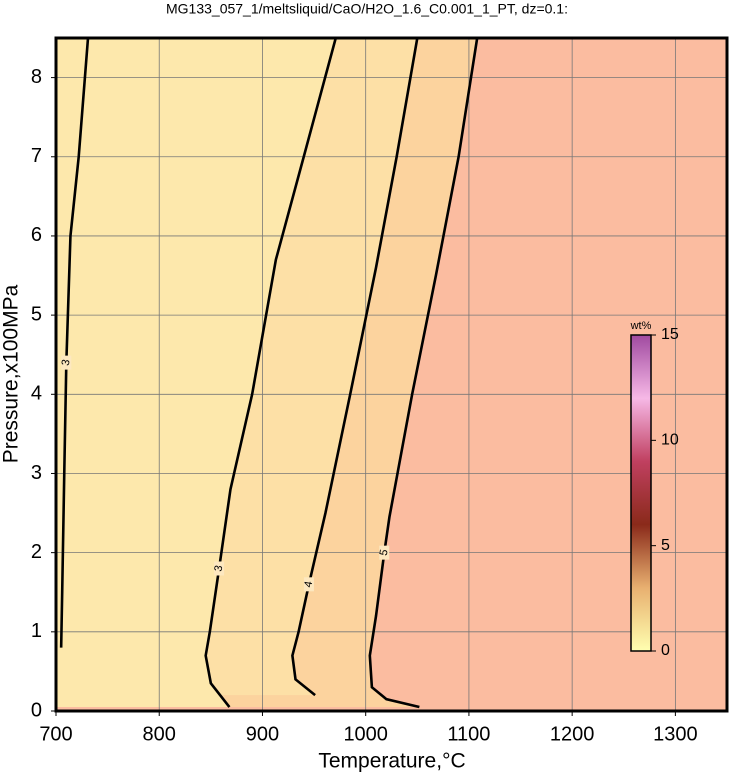 This screenshot has width=734, height=781. What do you see at coordinates (72, 343) in the screenshot?
I see `contour-fill` at bounding box center [72, 343].